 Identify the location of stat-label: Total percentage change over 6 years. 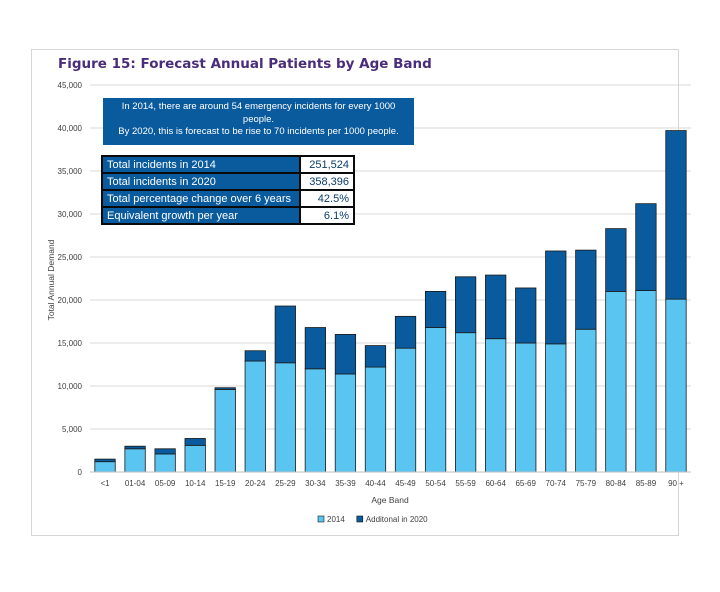
(201, 198).